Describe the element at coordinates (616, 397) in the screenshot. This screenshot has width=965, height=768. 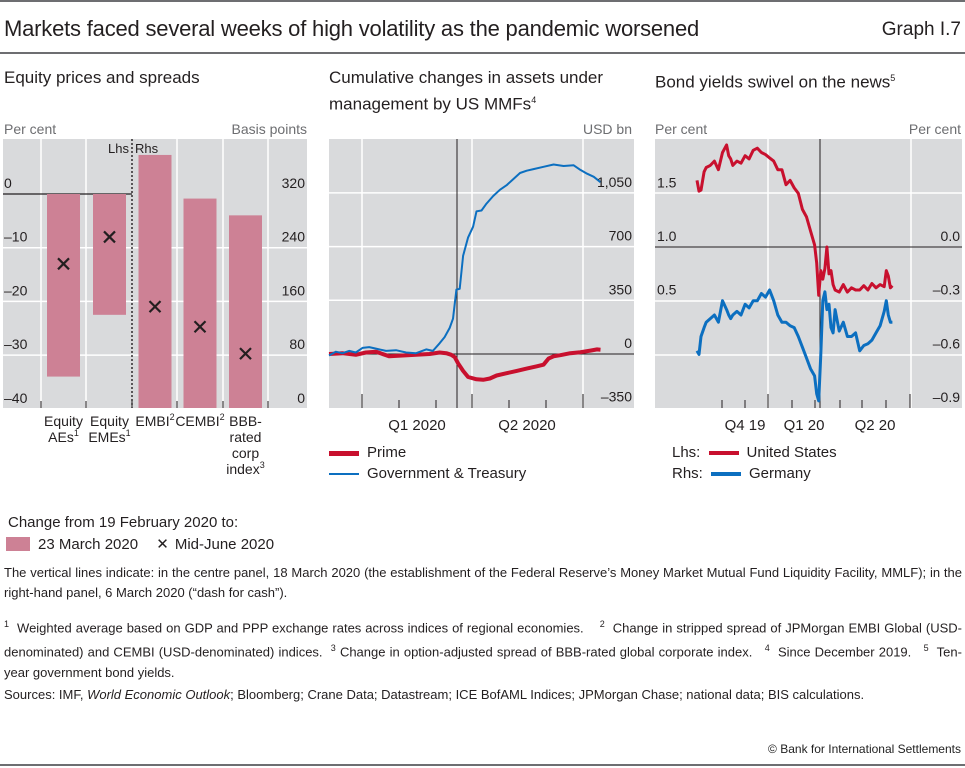
I see `ytick-right: –350` at that location.